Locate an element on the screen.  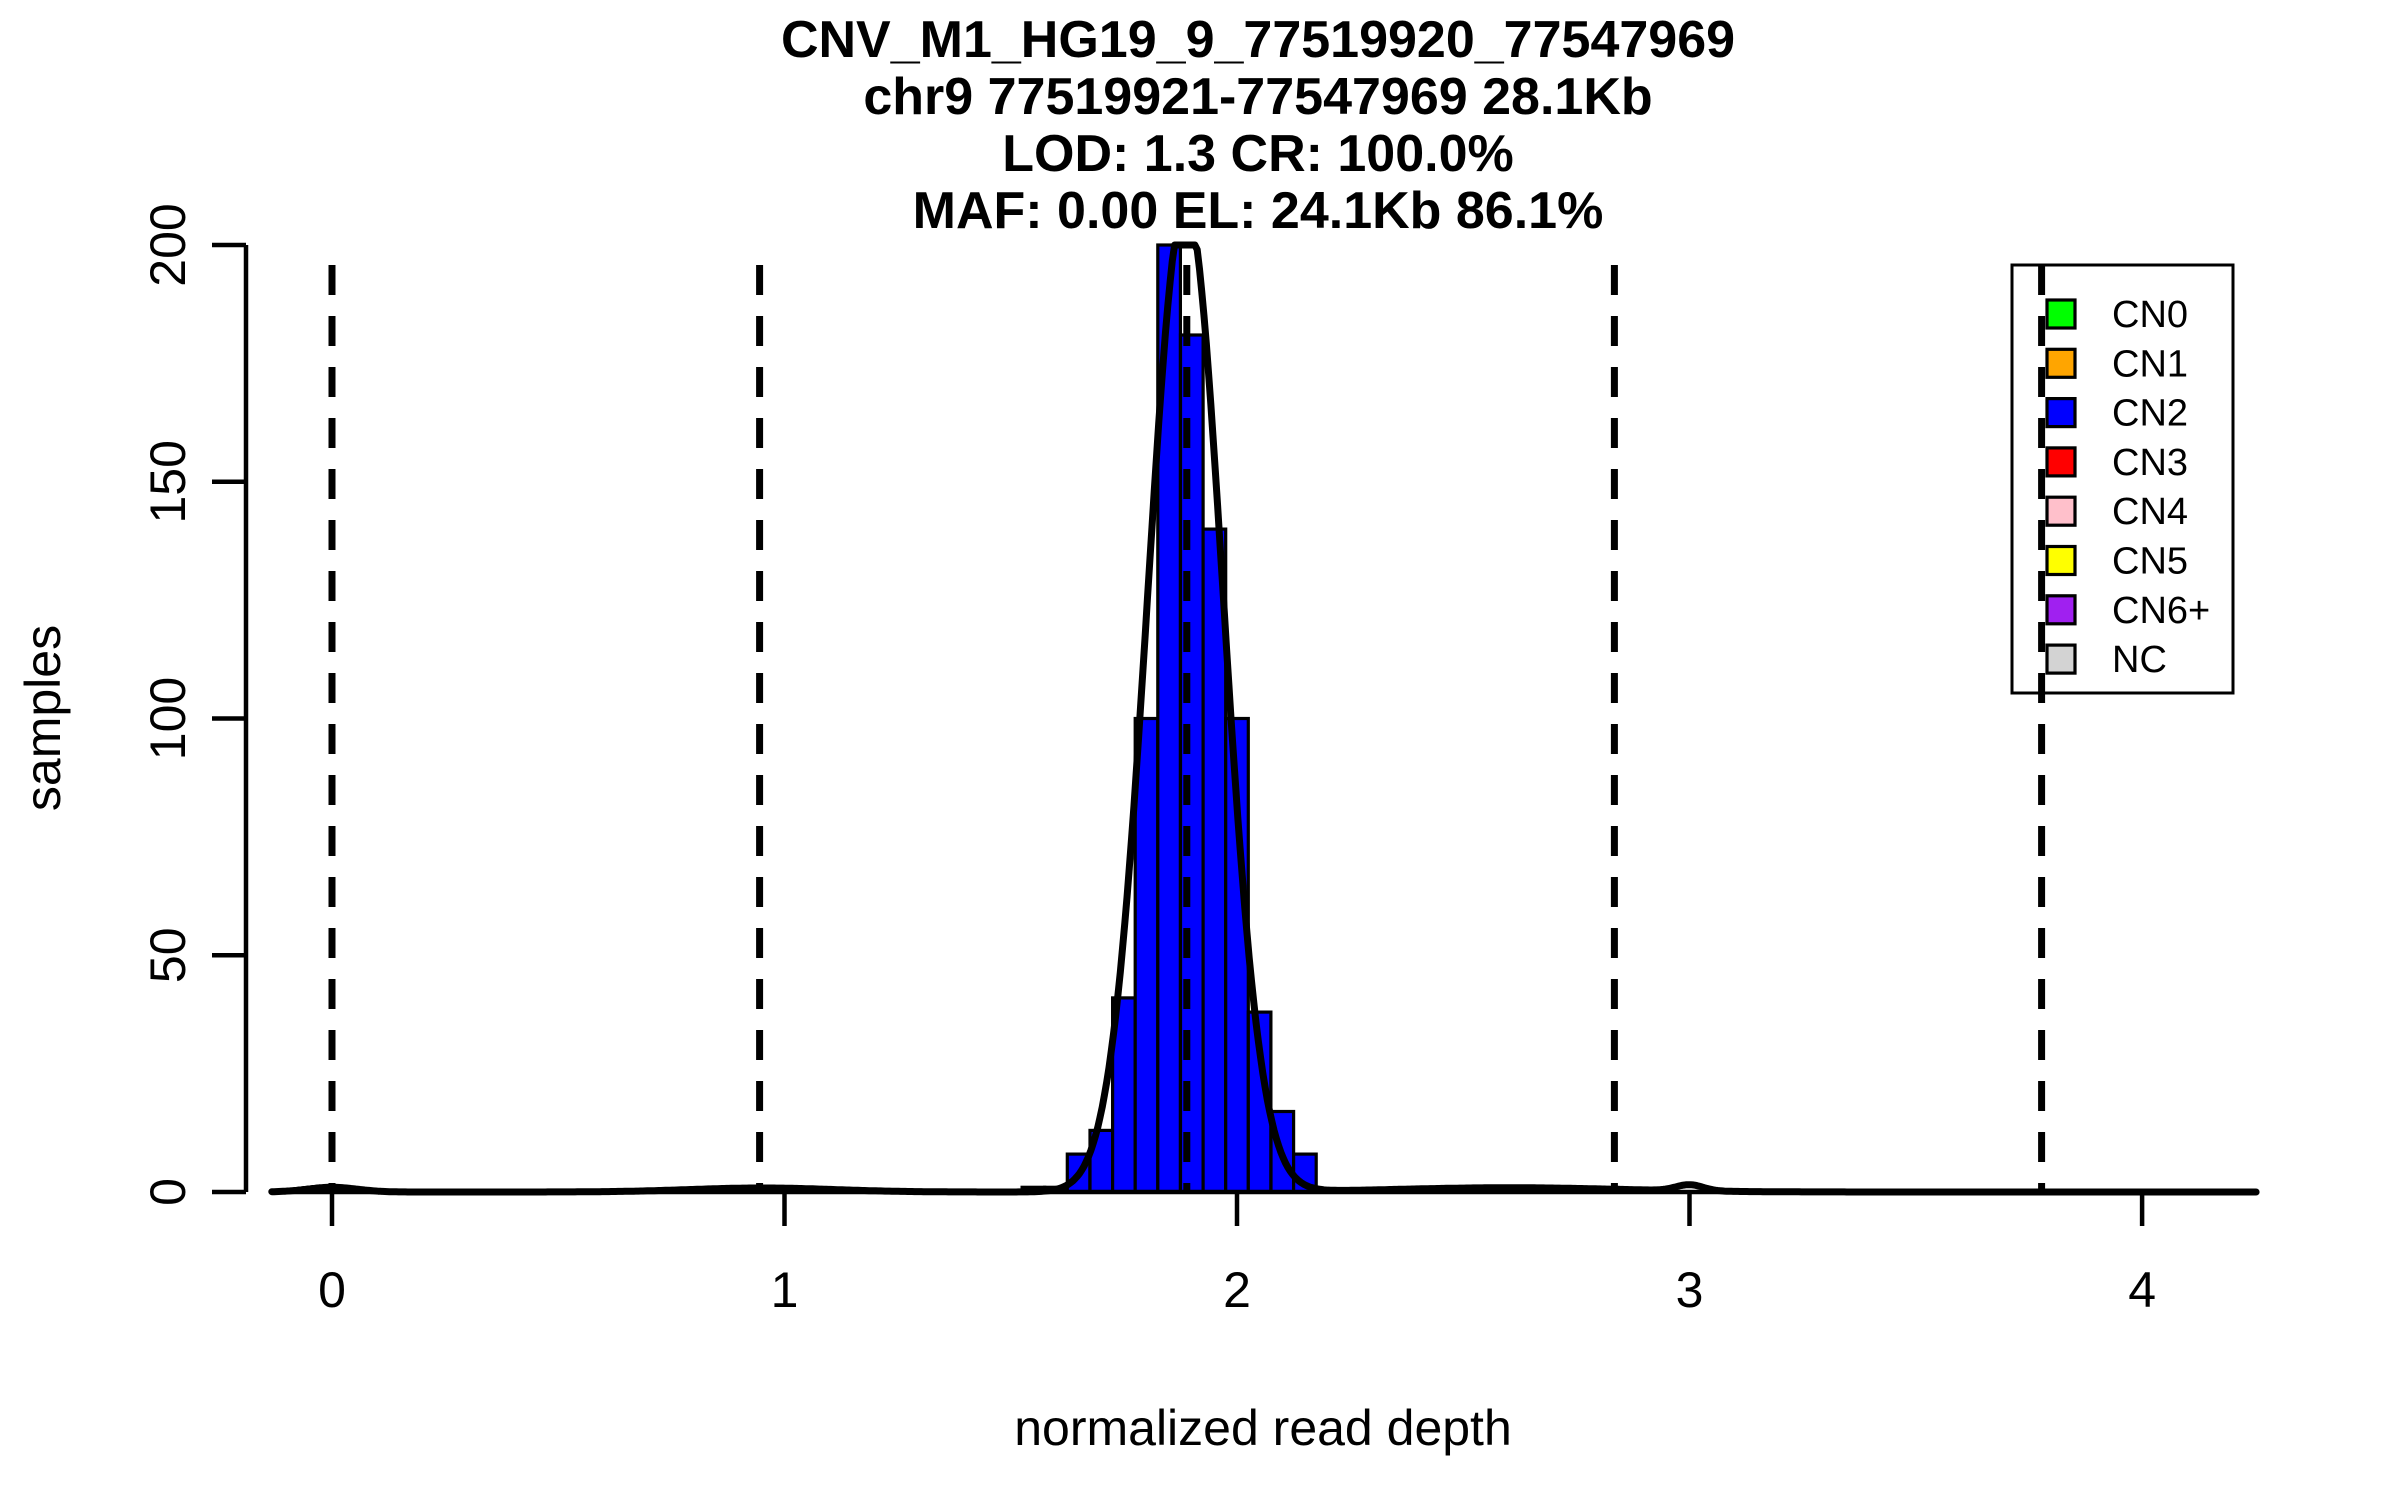
title-line-1: CNV_M1_HG19_9_77519920_77547969 is located at coordinates (1258, 40).